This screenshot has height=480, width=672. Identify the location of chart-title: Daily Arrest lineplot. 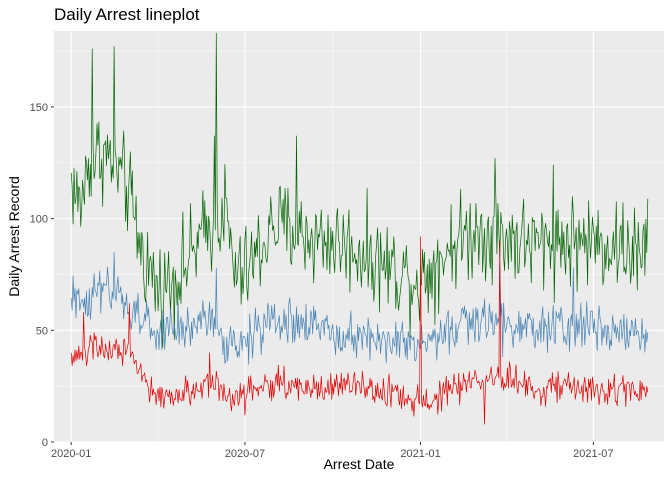
(127, 14).